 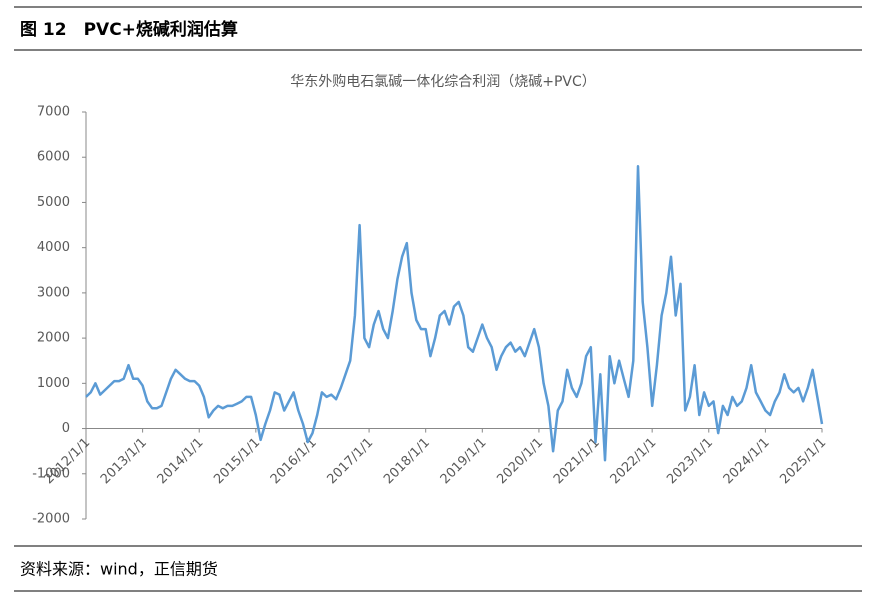 I want to click on y-tick-label: 2000, so click(x=53, y=338).